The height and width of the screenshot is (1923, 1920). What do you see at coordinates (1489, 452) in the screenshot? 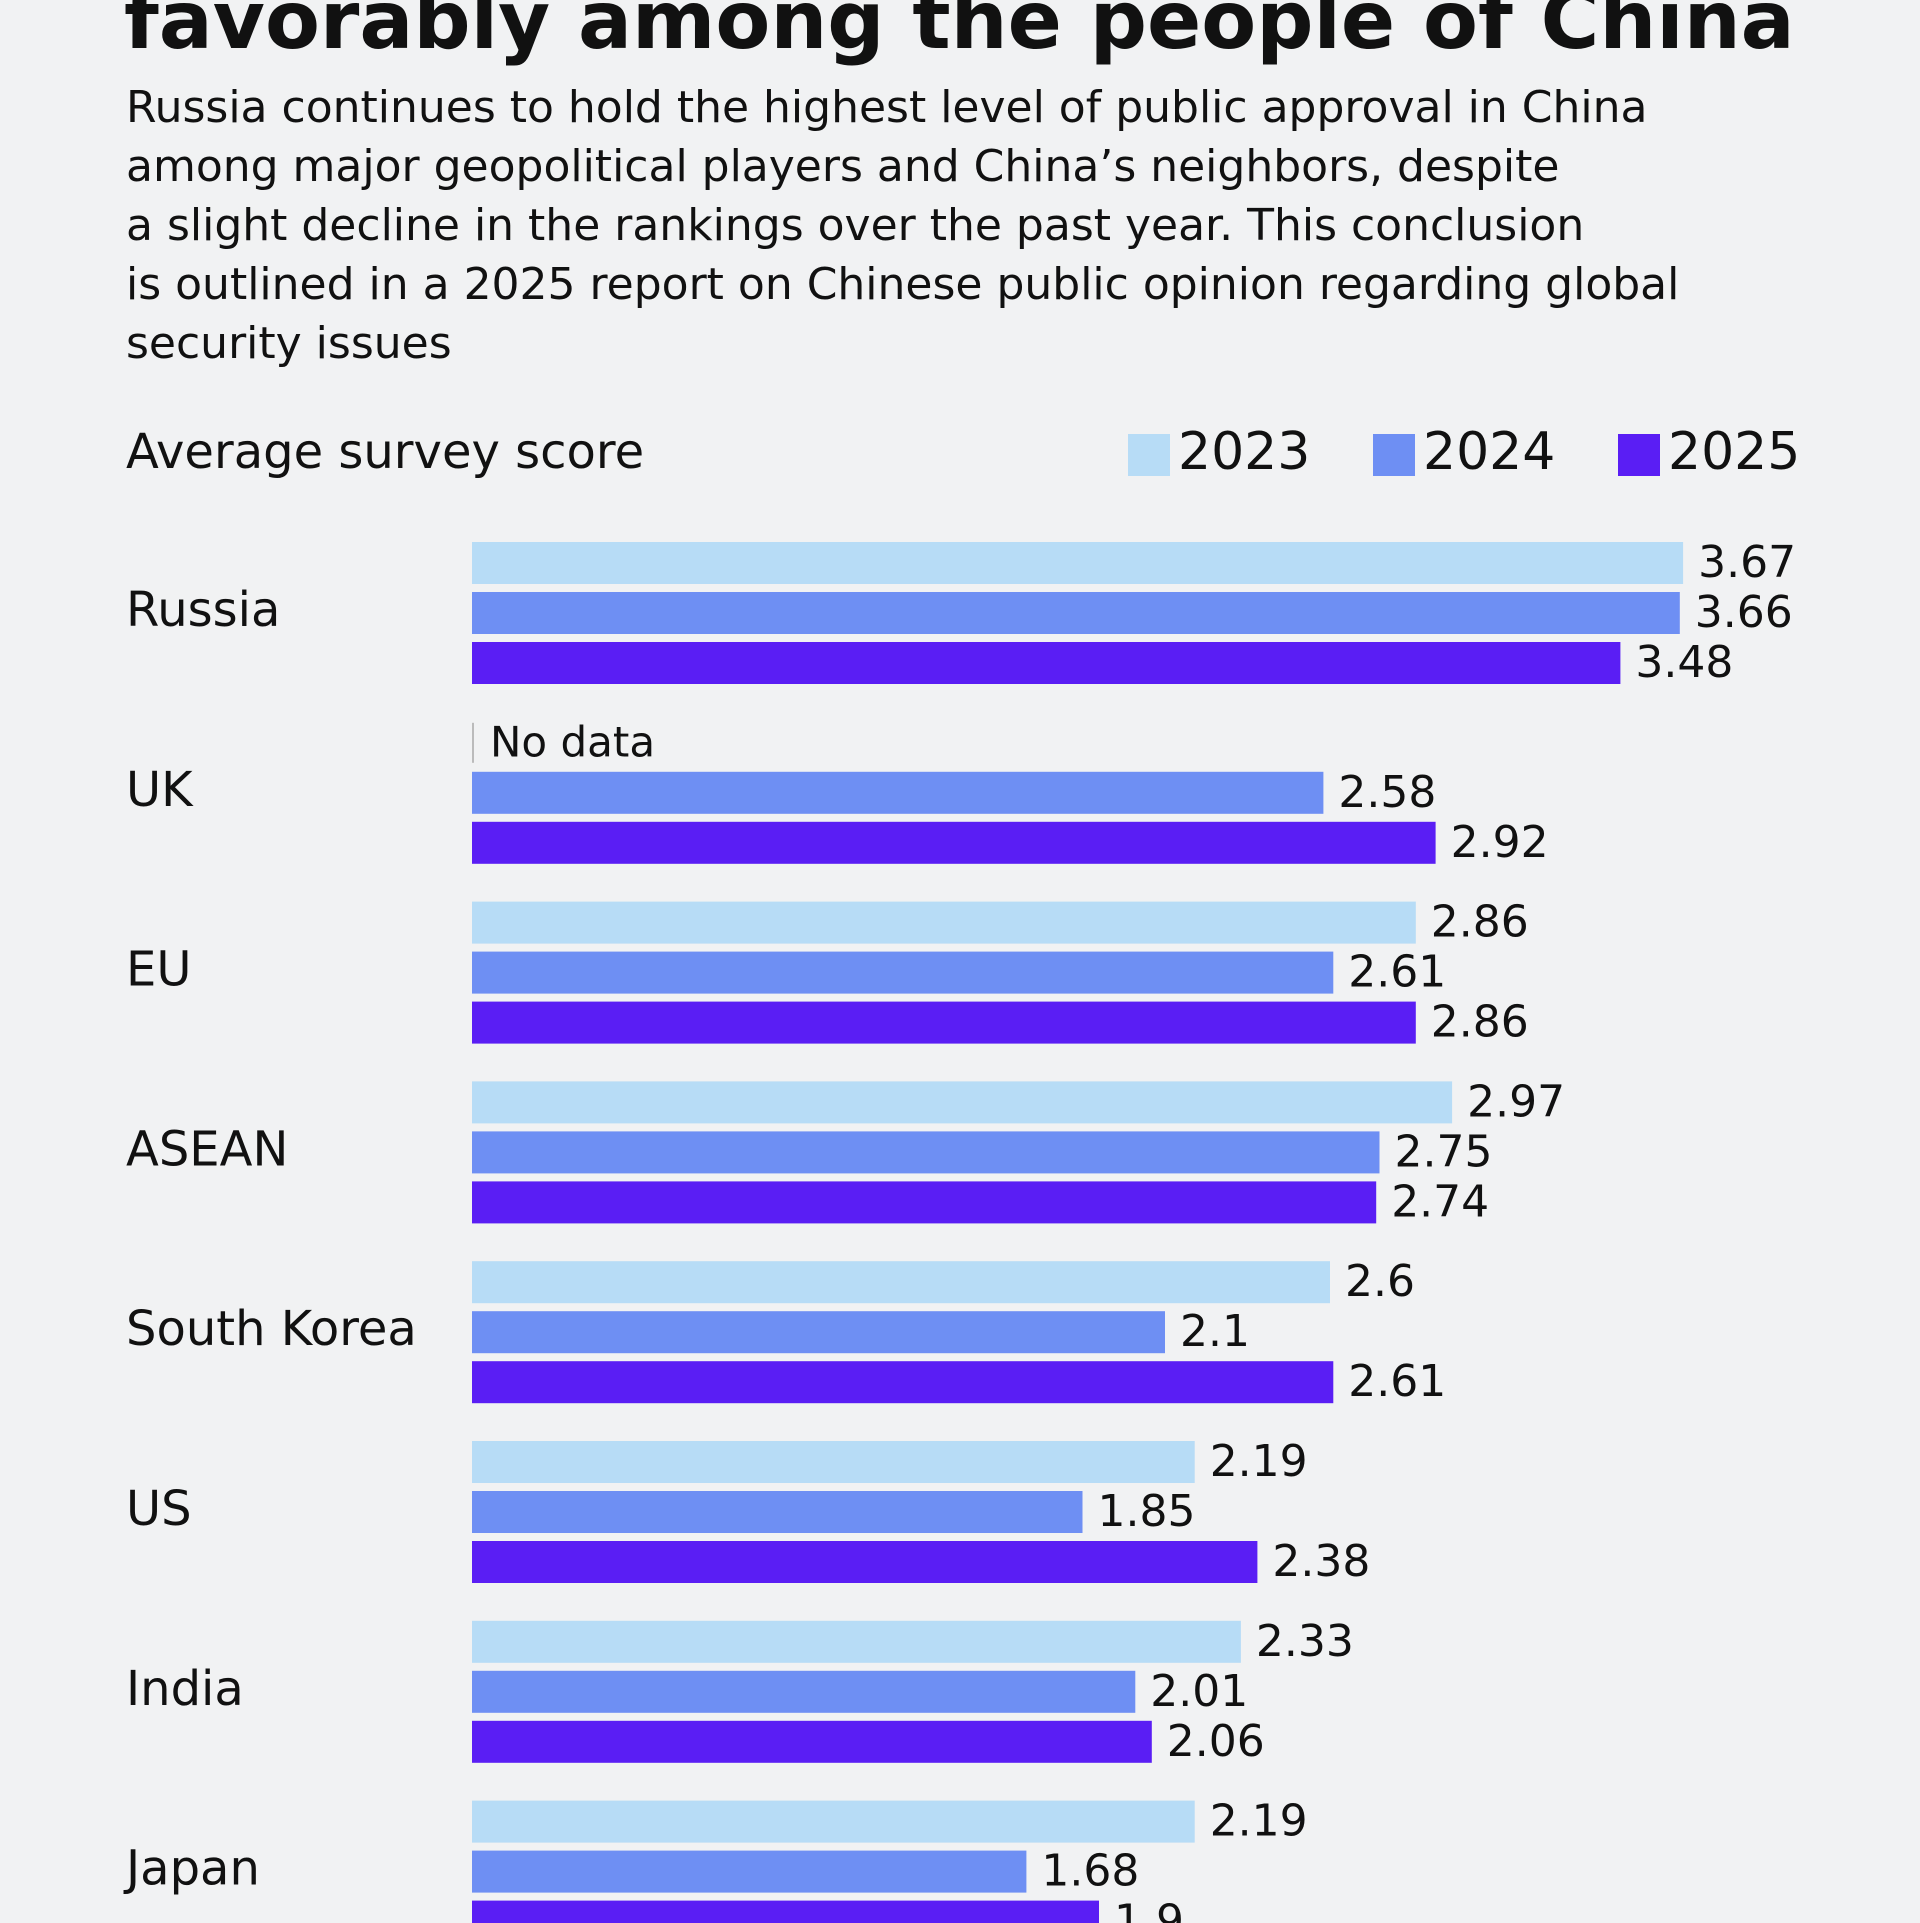
I see `legend-label: 2024` at bounding box center [1489, 452].